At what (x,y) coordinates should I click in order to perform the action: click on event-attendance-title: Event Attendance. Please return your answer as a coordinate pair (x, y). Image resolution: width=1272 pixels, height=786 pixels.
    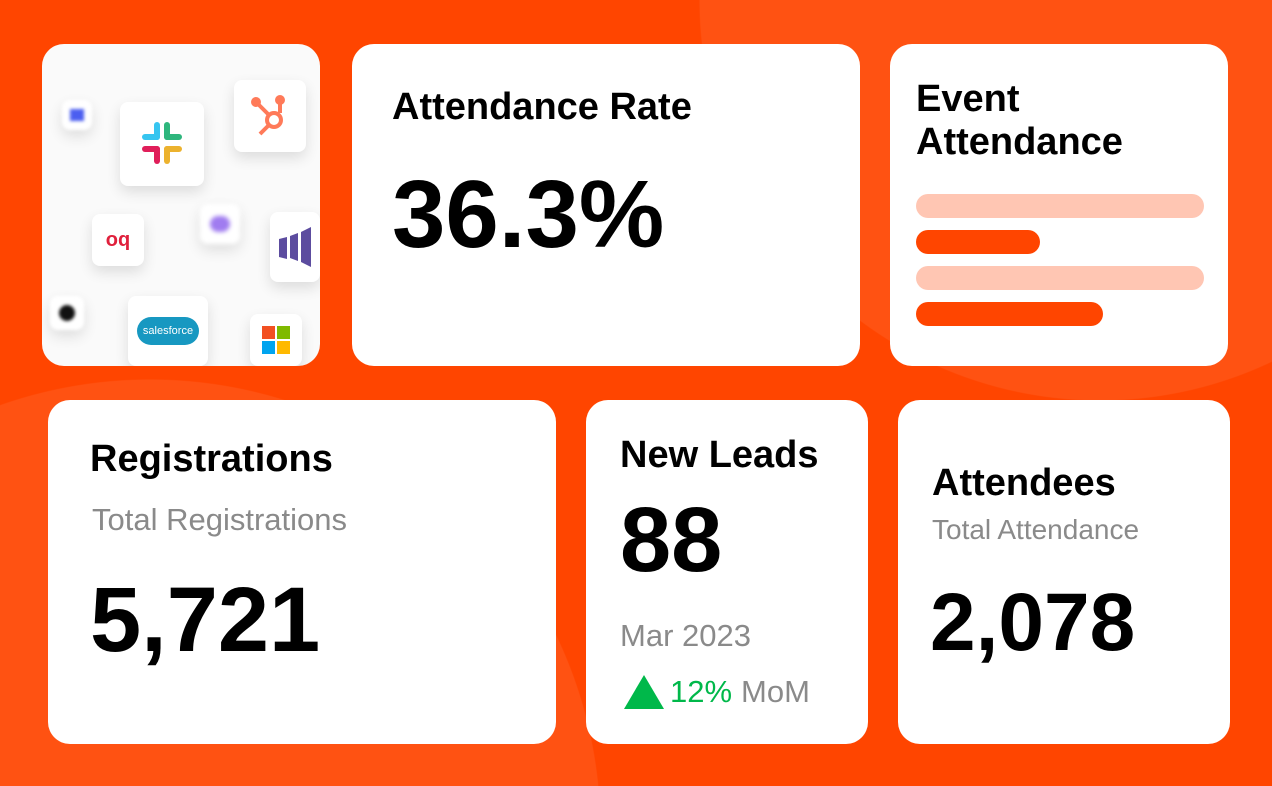
    Looking at the image, I should click on (1019, 121).